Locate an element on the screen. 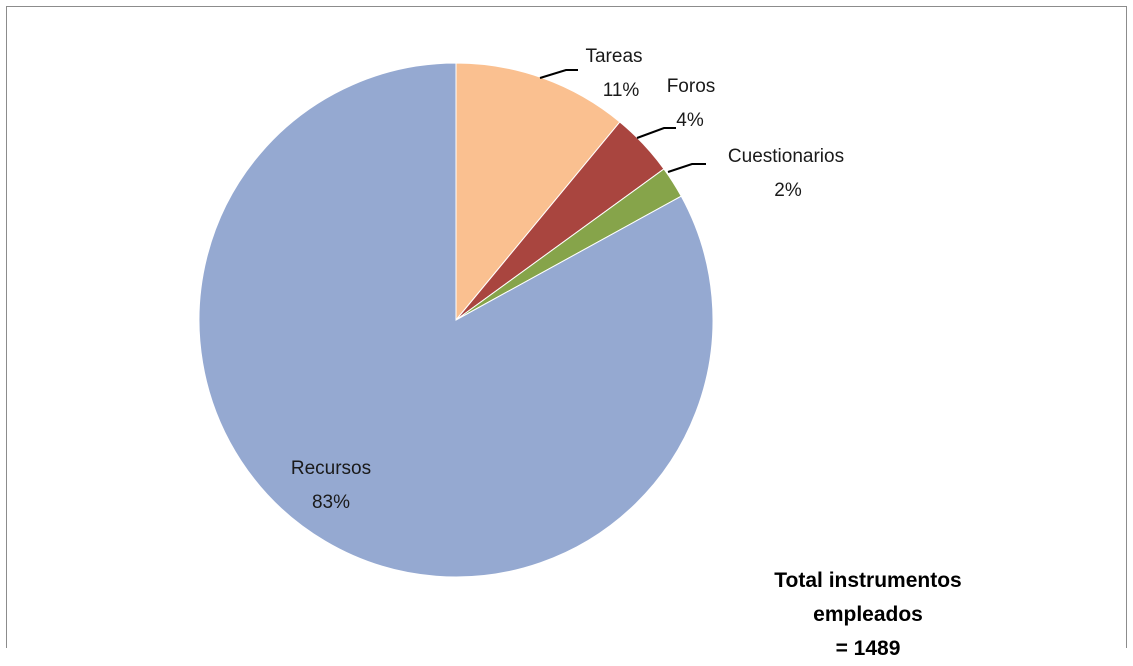 This screenshot has height=666, width=1133. slice-percent-cuestionarios: 2% is located at coordinates (788, 190).